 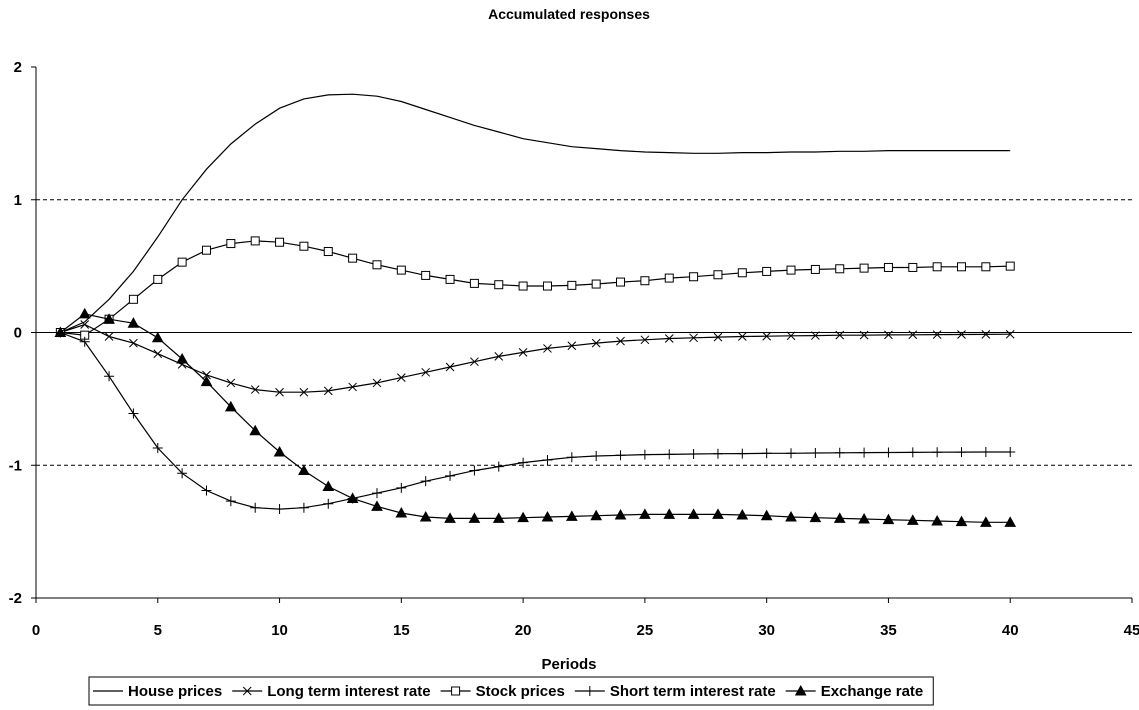 I want to click on legend-marker-short-term-interest-rate, so click(x=589, y=691).